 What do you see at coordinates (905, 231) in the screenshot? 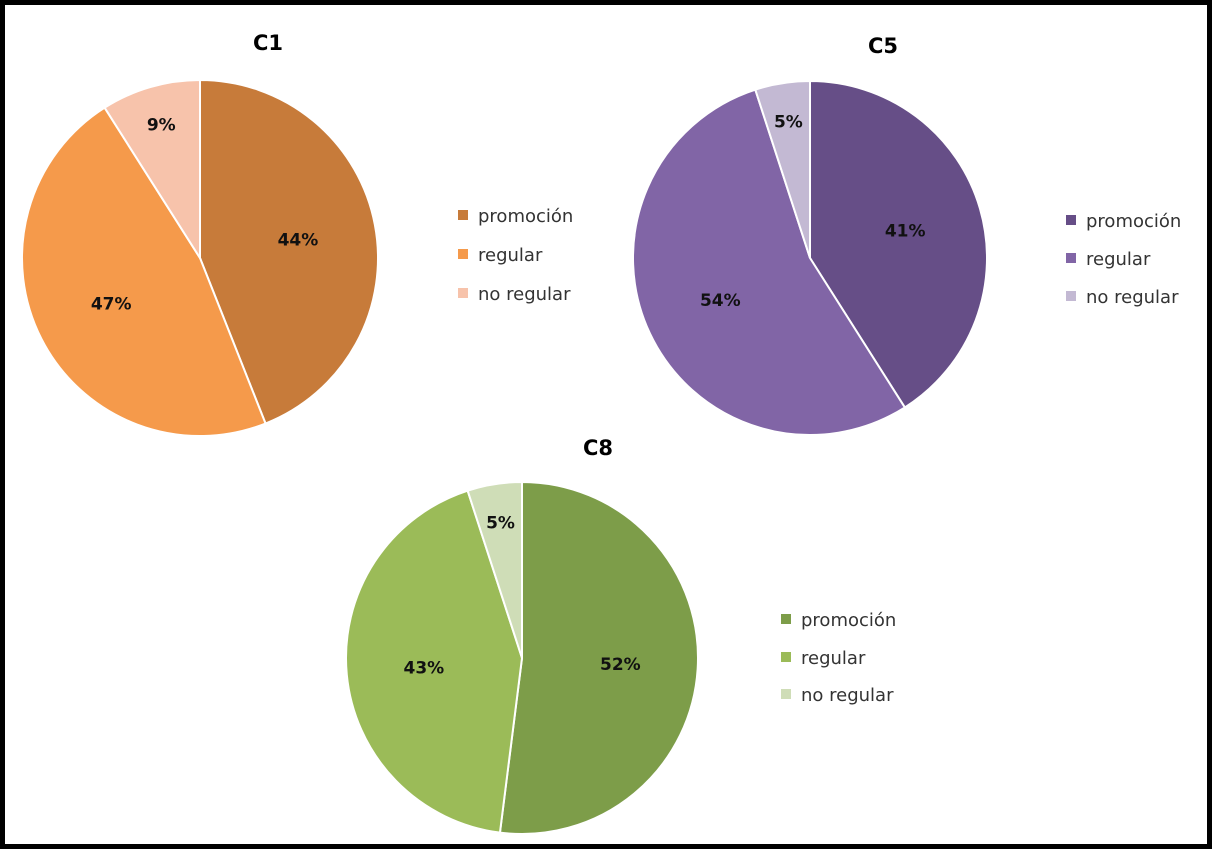
I see `slice-label-promocion: 41%` at bounding box center [905, 231].